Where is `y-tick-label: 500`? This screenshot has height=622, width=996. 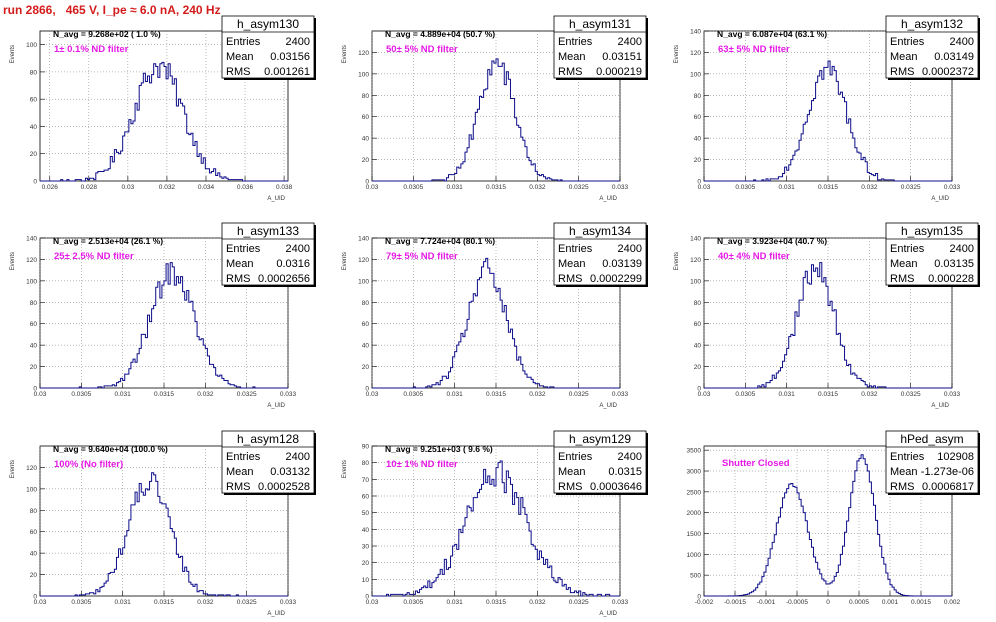 y-tick-label: 500 is located at coordinates (695, 576).